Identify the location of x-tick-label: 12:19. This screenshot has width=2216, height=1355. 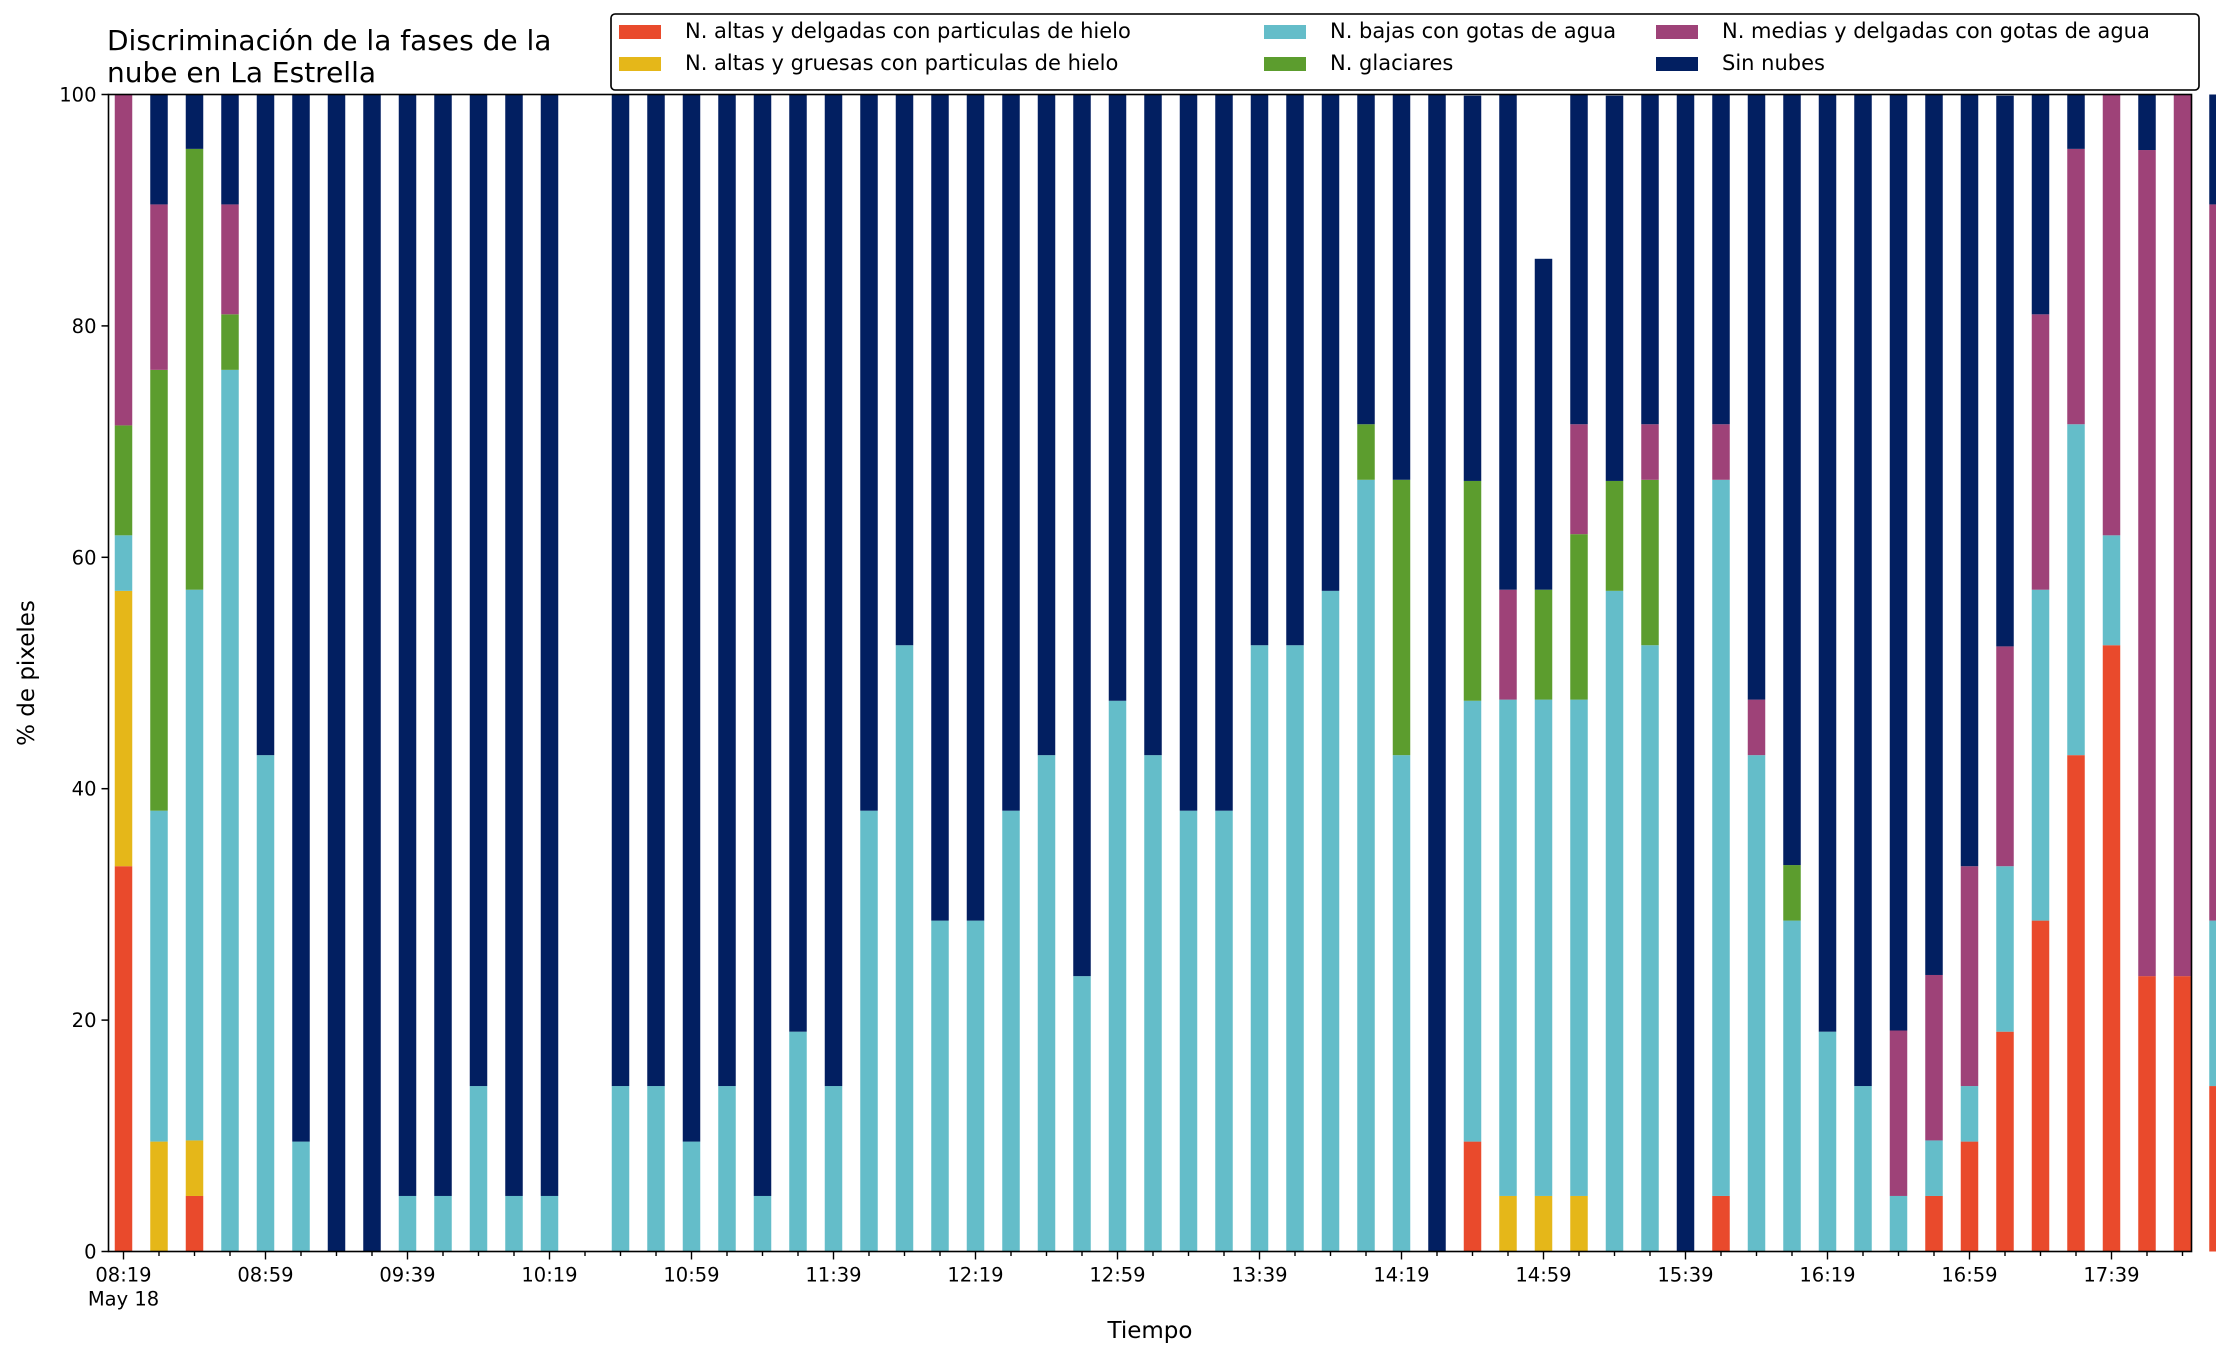
(975, 1275).